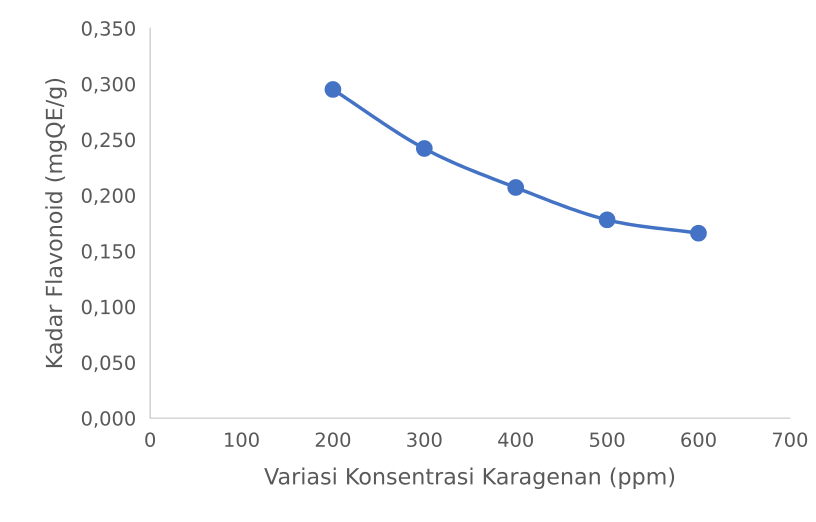  Describe the element at coordinates (56, 223) in the screenshot. I see `y-axis-title: Kadar Flavonoid (mgQE/g)` at that location.